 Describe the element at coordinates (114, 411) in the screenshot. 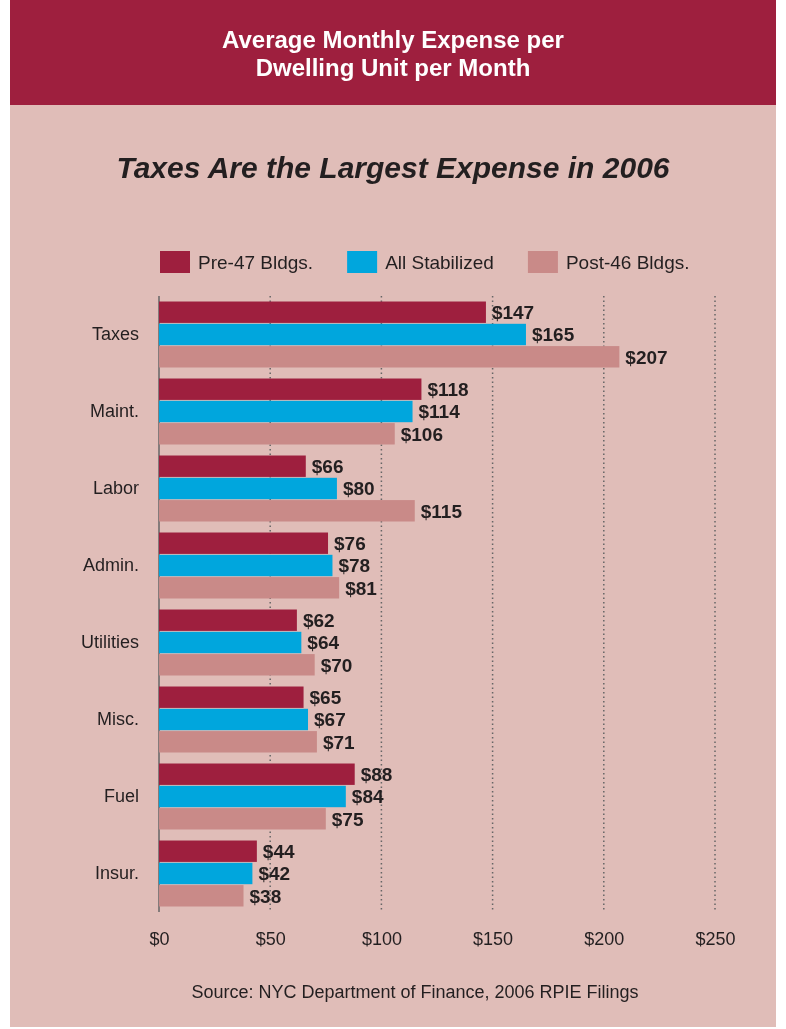

I see `y-tick-label: Maint.` at that location.